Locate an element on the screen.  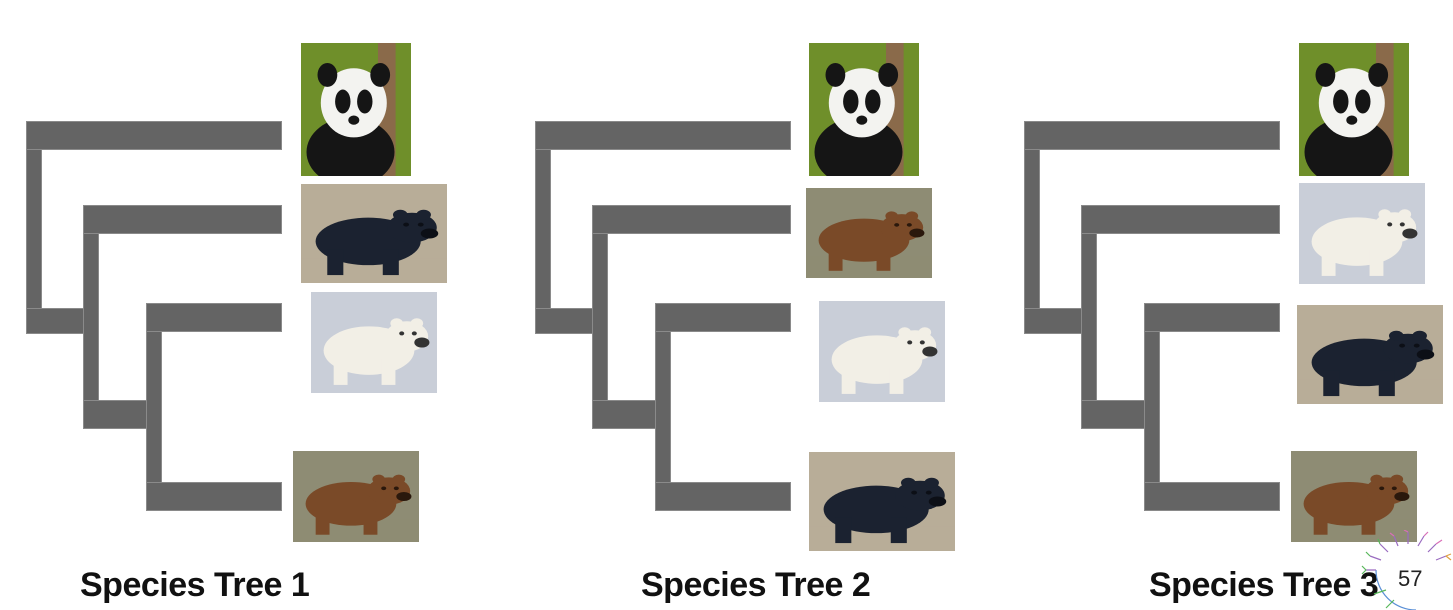
tree-title-3: Species Tree 3 is located at coordinates (1264, 585).